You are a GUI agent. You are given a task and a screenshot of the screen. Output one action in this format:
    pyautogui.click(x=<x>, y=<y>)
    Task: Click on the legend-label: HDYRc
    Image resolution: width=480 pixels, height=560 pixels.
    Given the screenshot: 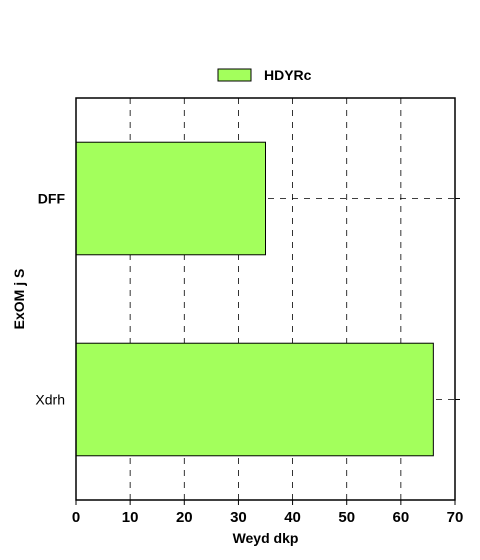 What is the action you would take?
    pyautogui.click(x=288, y=75)
    